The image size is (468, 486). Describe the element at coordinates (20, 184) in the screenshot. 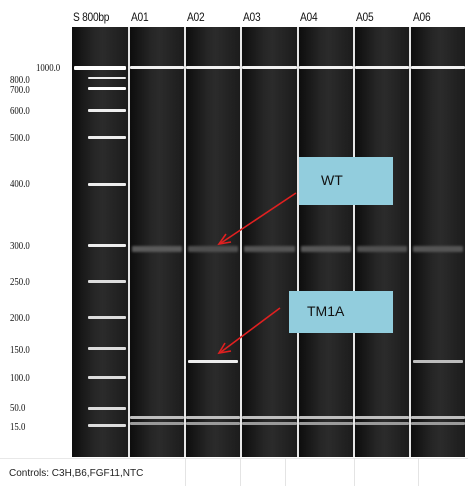

I see `size-label-400: 400.0` at that location.